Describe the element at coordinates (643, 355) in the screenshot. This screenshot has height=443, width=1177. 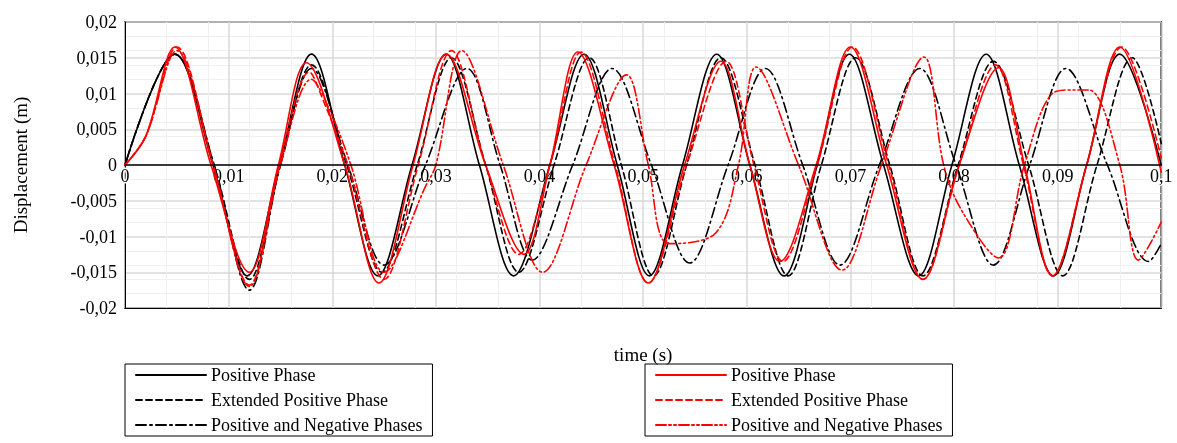
I see `x-axis-title: time (s)` at that location.